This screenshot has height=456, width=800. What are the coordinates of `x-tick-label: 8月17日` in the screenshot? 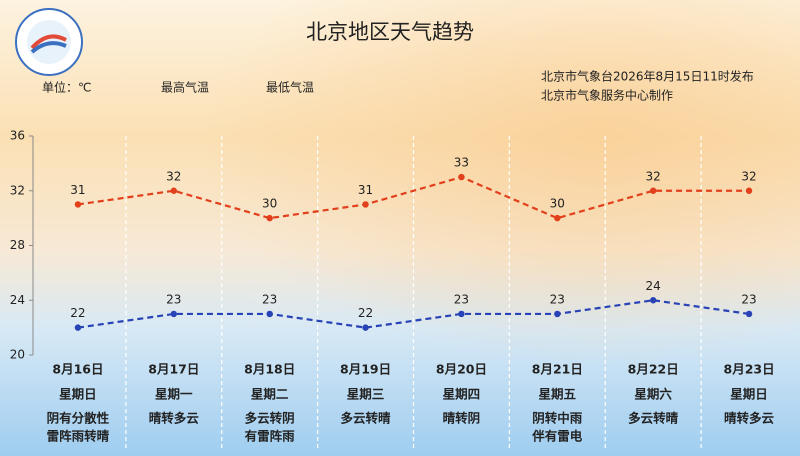 It's located at (173, 369).